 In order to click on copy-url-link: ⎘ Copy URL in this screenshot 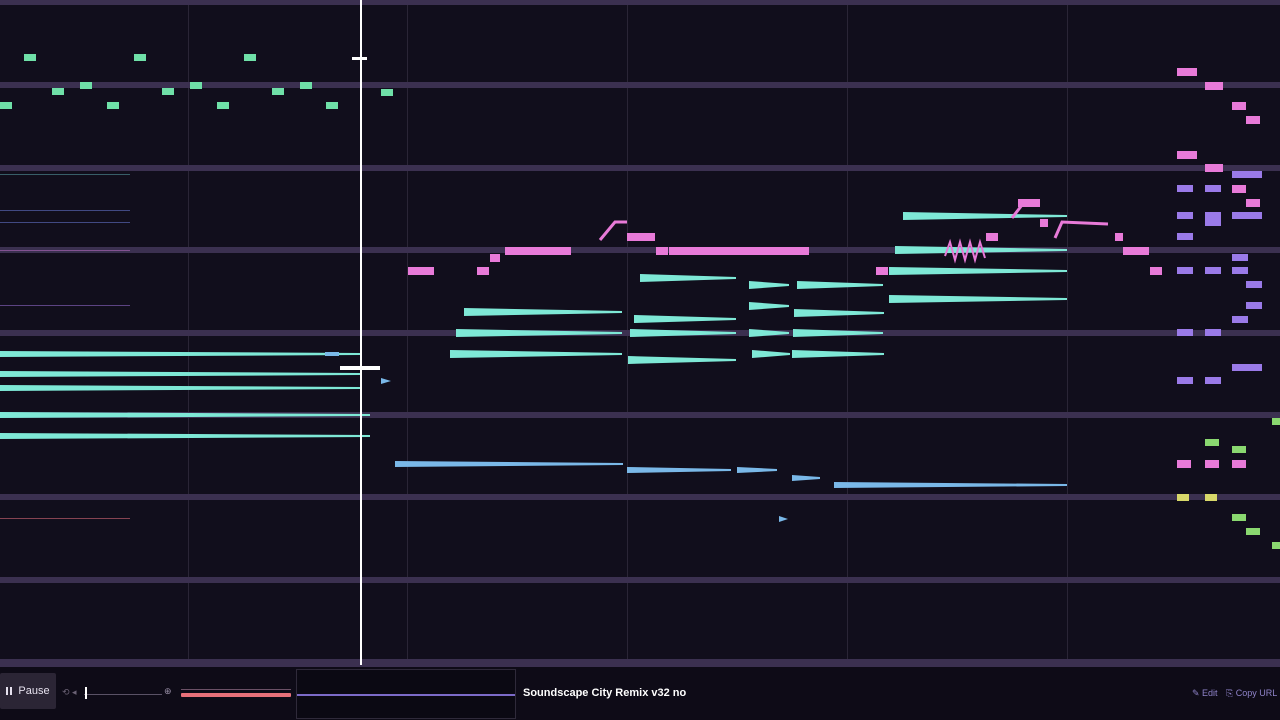, I will do `click(1251, 693)`.